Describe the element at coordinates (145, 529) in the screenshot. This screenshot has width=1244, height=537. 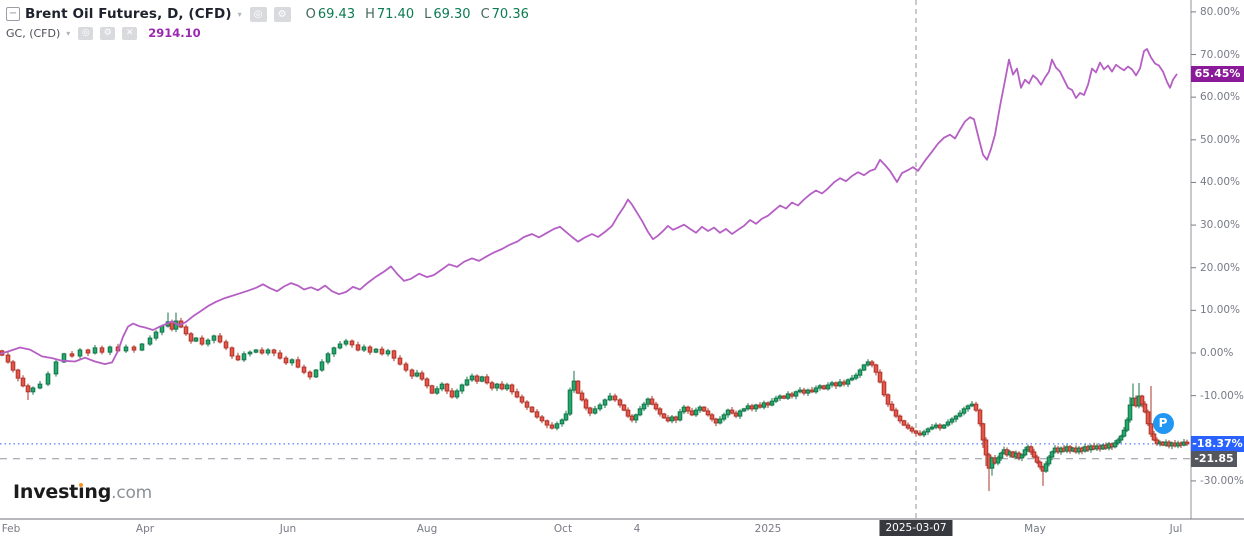
I see `time-axis-label: Apr` at that location.